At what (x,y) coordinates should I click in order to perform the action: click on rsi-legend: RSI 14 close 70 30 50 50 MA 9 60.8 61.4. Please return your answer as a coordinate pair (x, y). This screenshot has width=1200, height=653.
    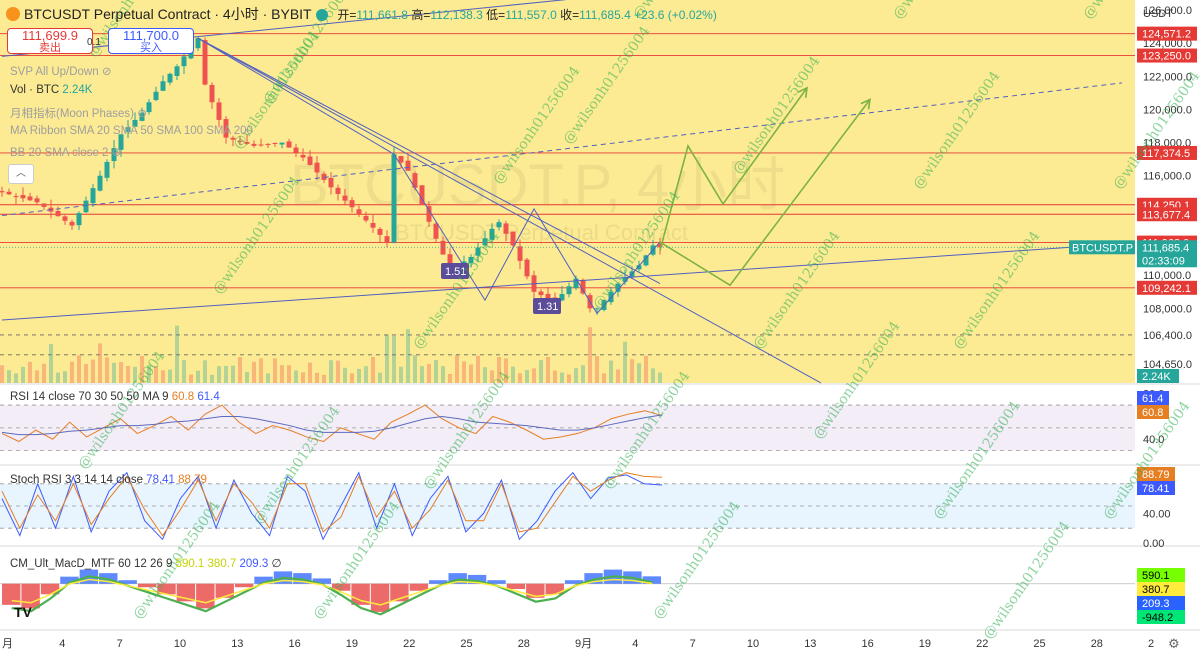
    Looking at the image, I should click on (115, 397).